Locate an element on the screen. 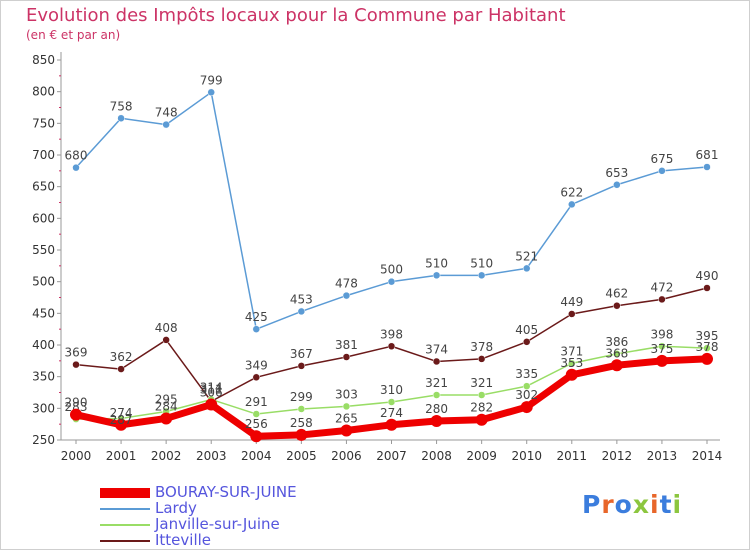 The height and width of the screenshot is (550, 750). y-tick-label: 550 is located at coordinates (43, 250).